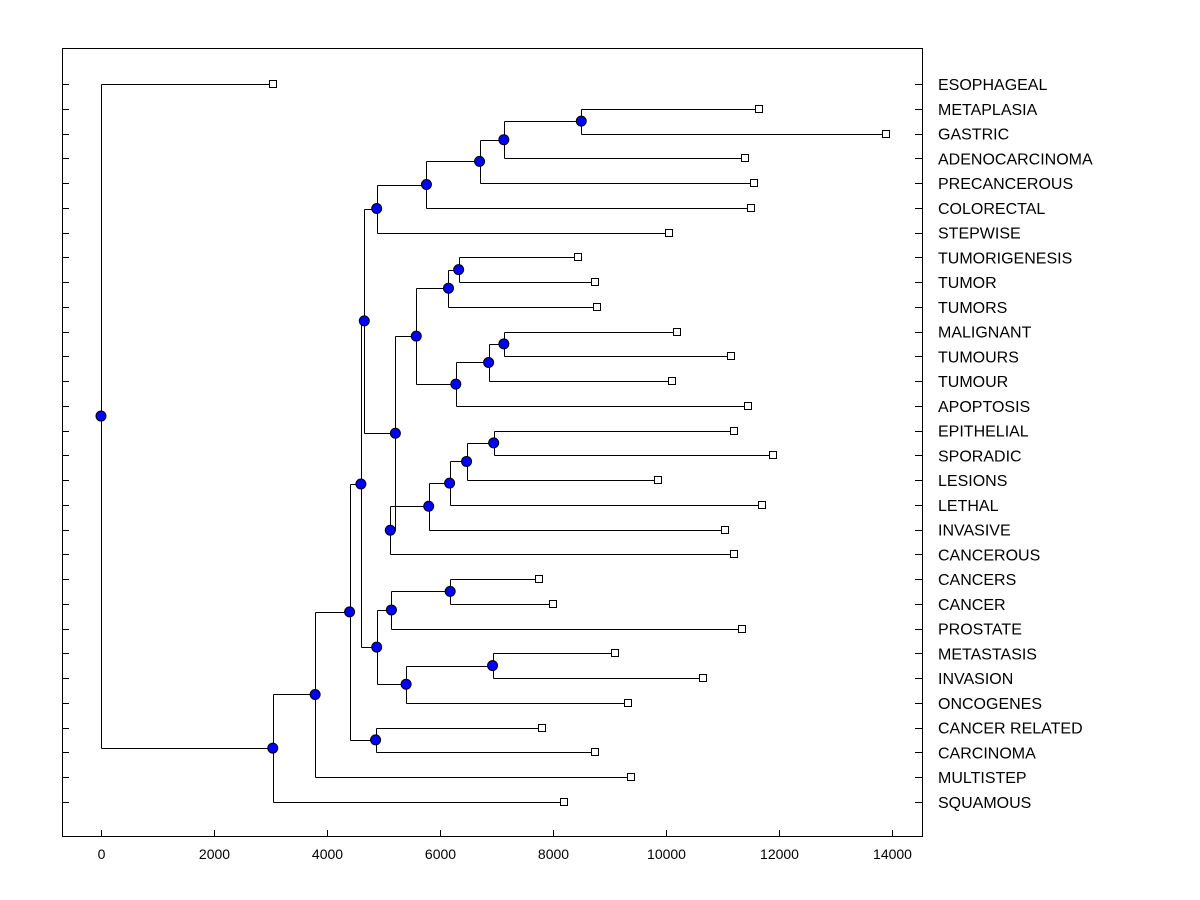 The height and width of the screenshot is (900, 1200). What do you see at coordinates (1010, 729) in the screenshot?
I see `leaf-label: CANCER RELATED` at bounding box center [1010, 729].